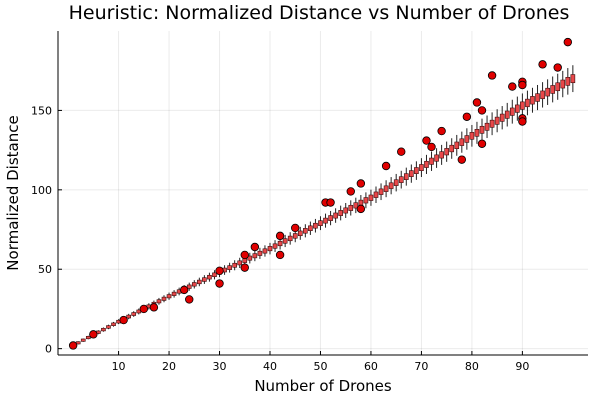 This screenshot has width=600, height=400. What do you see at coordinates (41, 110) in the screenshot?
I see `y-tick-label: 150` at bounding box center [41, 110].